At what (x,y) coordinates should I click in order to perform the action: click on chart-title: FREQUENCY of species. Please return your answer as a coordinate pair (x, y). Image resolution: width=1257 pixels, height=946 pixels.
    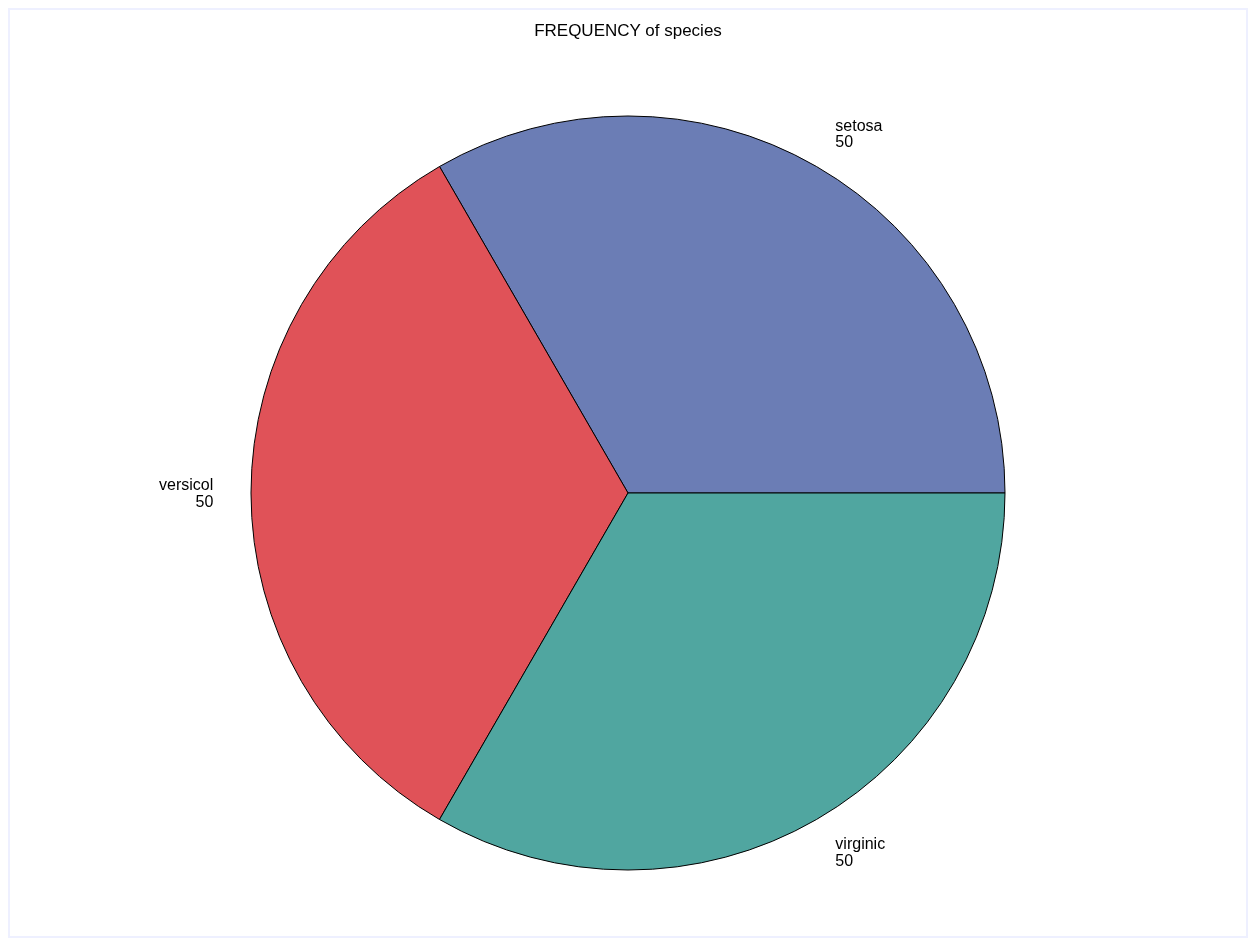
    Looking at the image, I should click on (628, 30).